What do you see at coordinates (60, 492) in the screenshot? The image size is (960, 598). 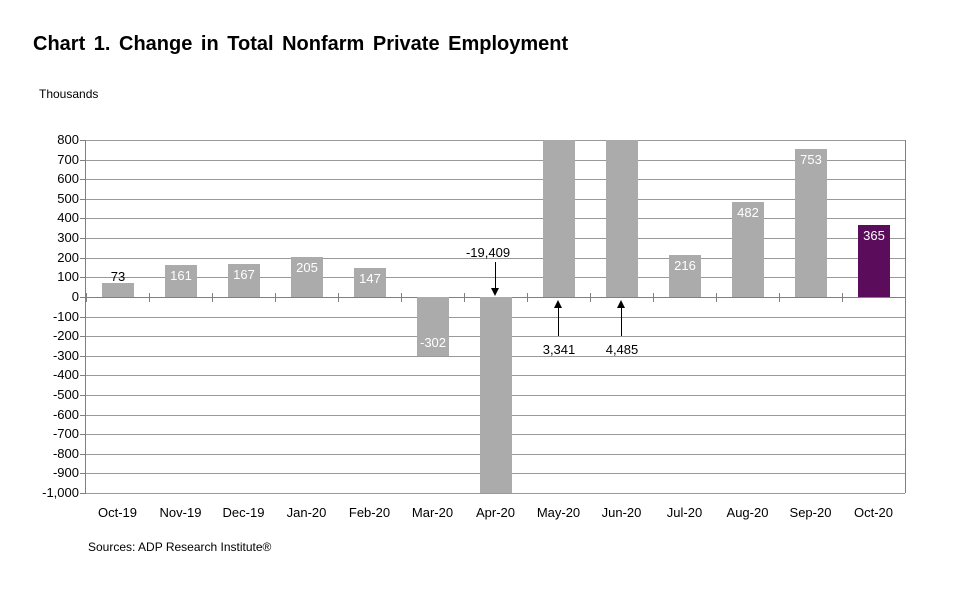 I see `y-tick-label: -1,000` at bounding box center [60, 492].